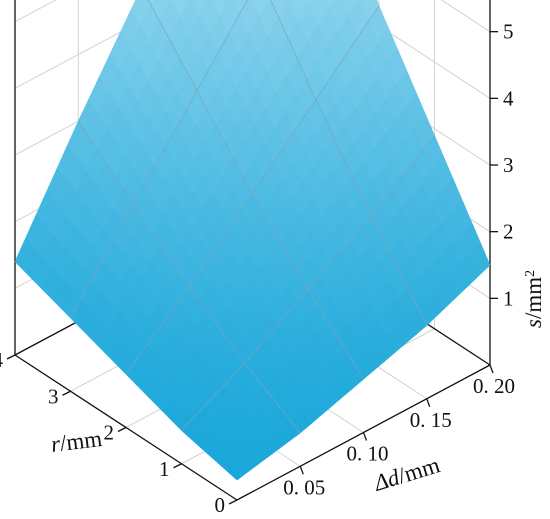 This screenshot has width=550, height=519. Describe the element at coordinates (77, 441) in the screenshot. I see `y-axis-title: r/mm` at that location.